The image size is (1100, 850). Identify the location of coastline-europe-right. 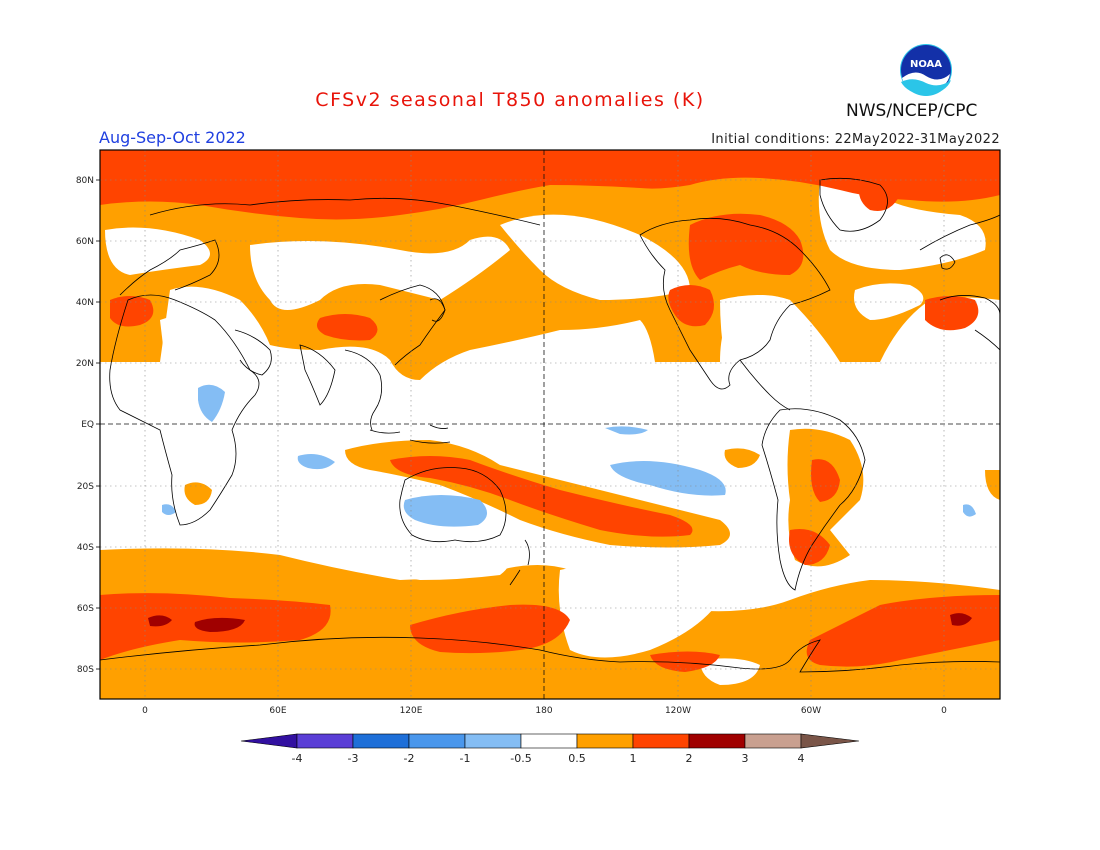
(959, 232).